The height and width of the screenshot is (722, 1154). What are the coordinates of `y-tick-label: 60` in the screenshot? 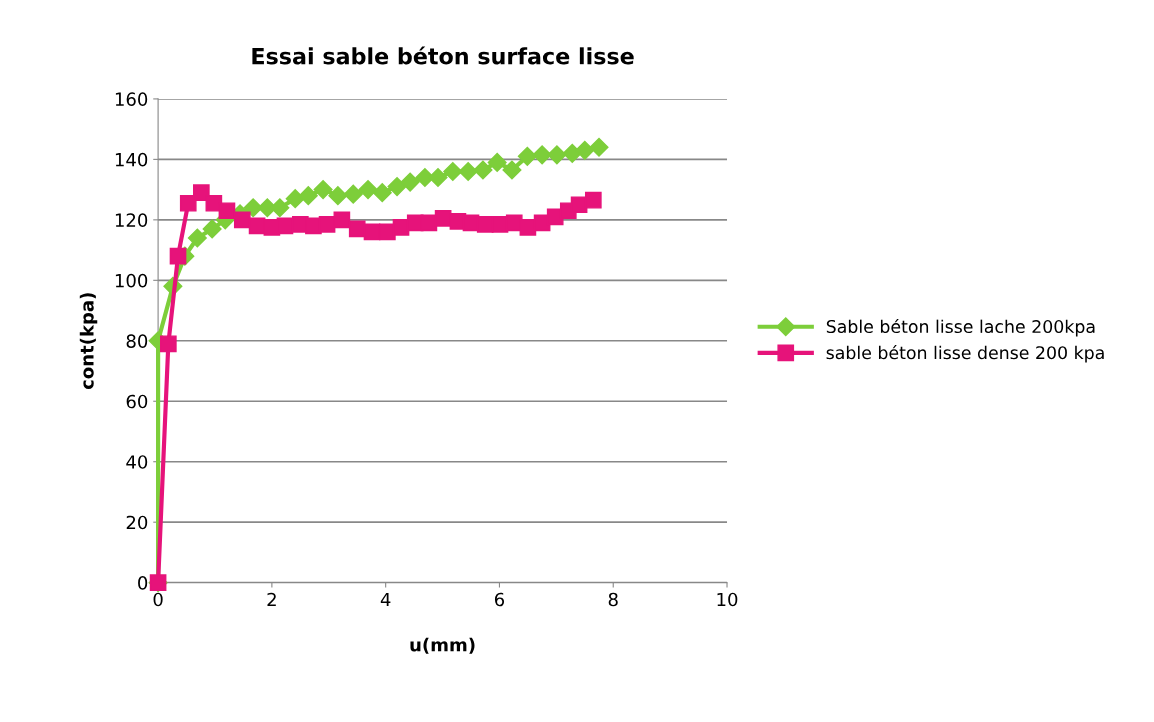 It's located at (137, 401).